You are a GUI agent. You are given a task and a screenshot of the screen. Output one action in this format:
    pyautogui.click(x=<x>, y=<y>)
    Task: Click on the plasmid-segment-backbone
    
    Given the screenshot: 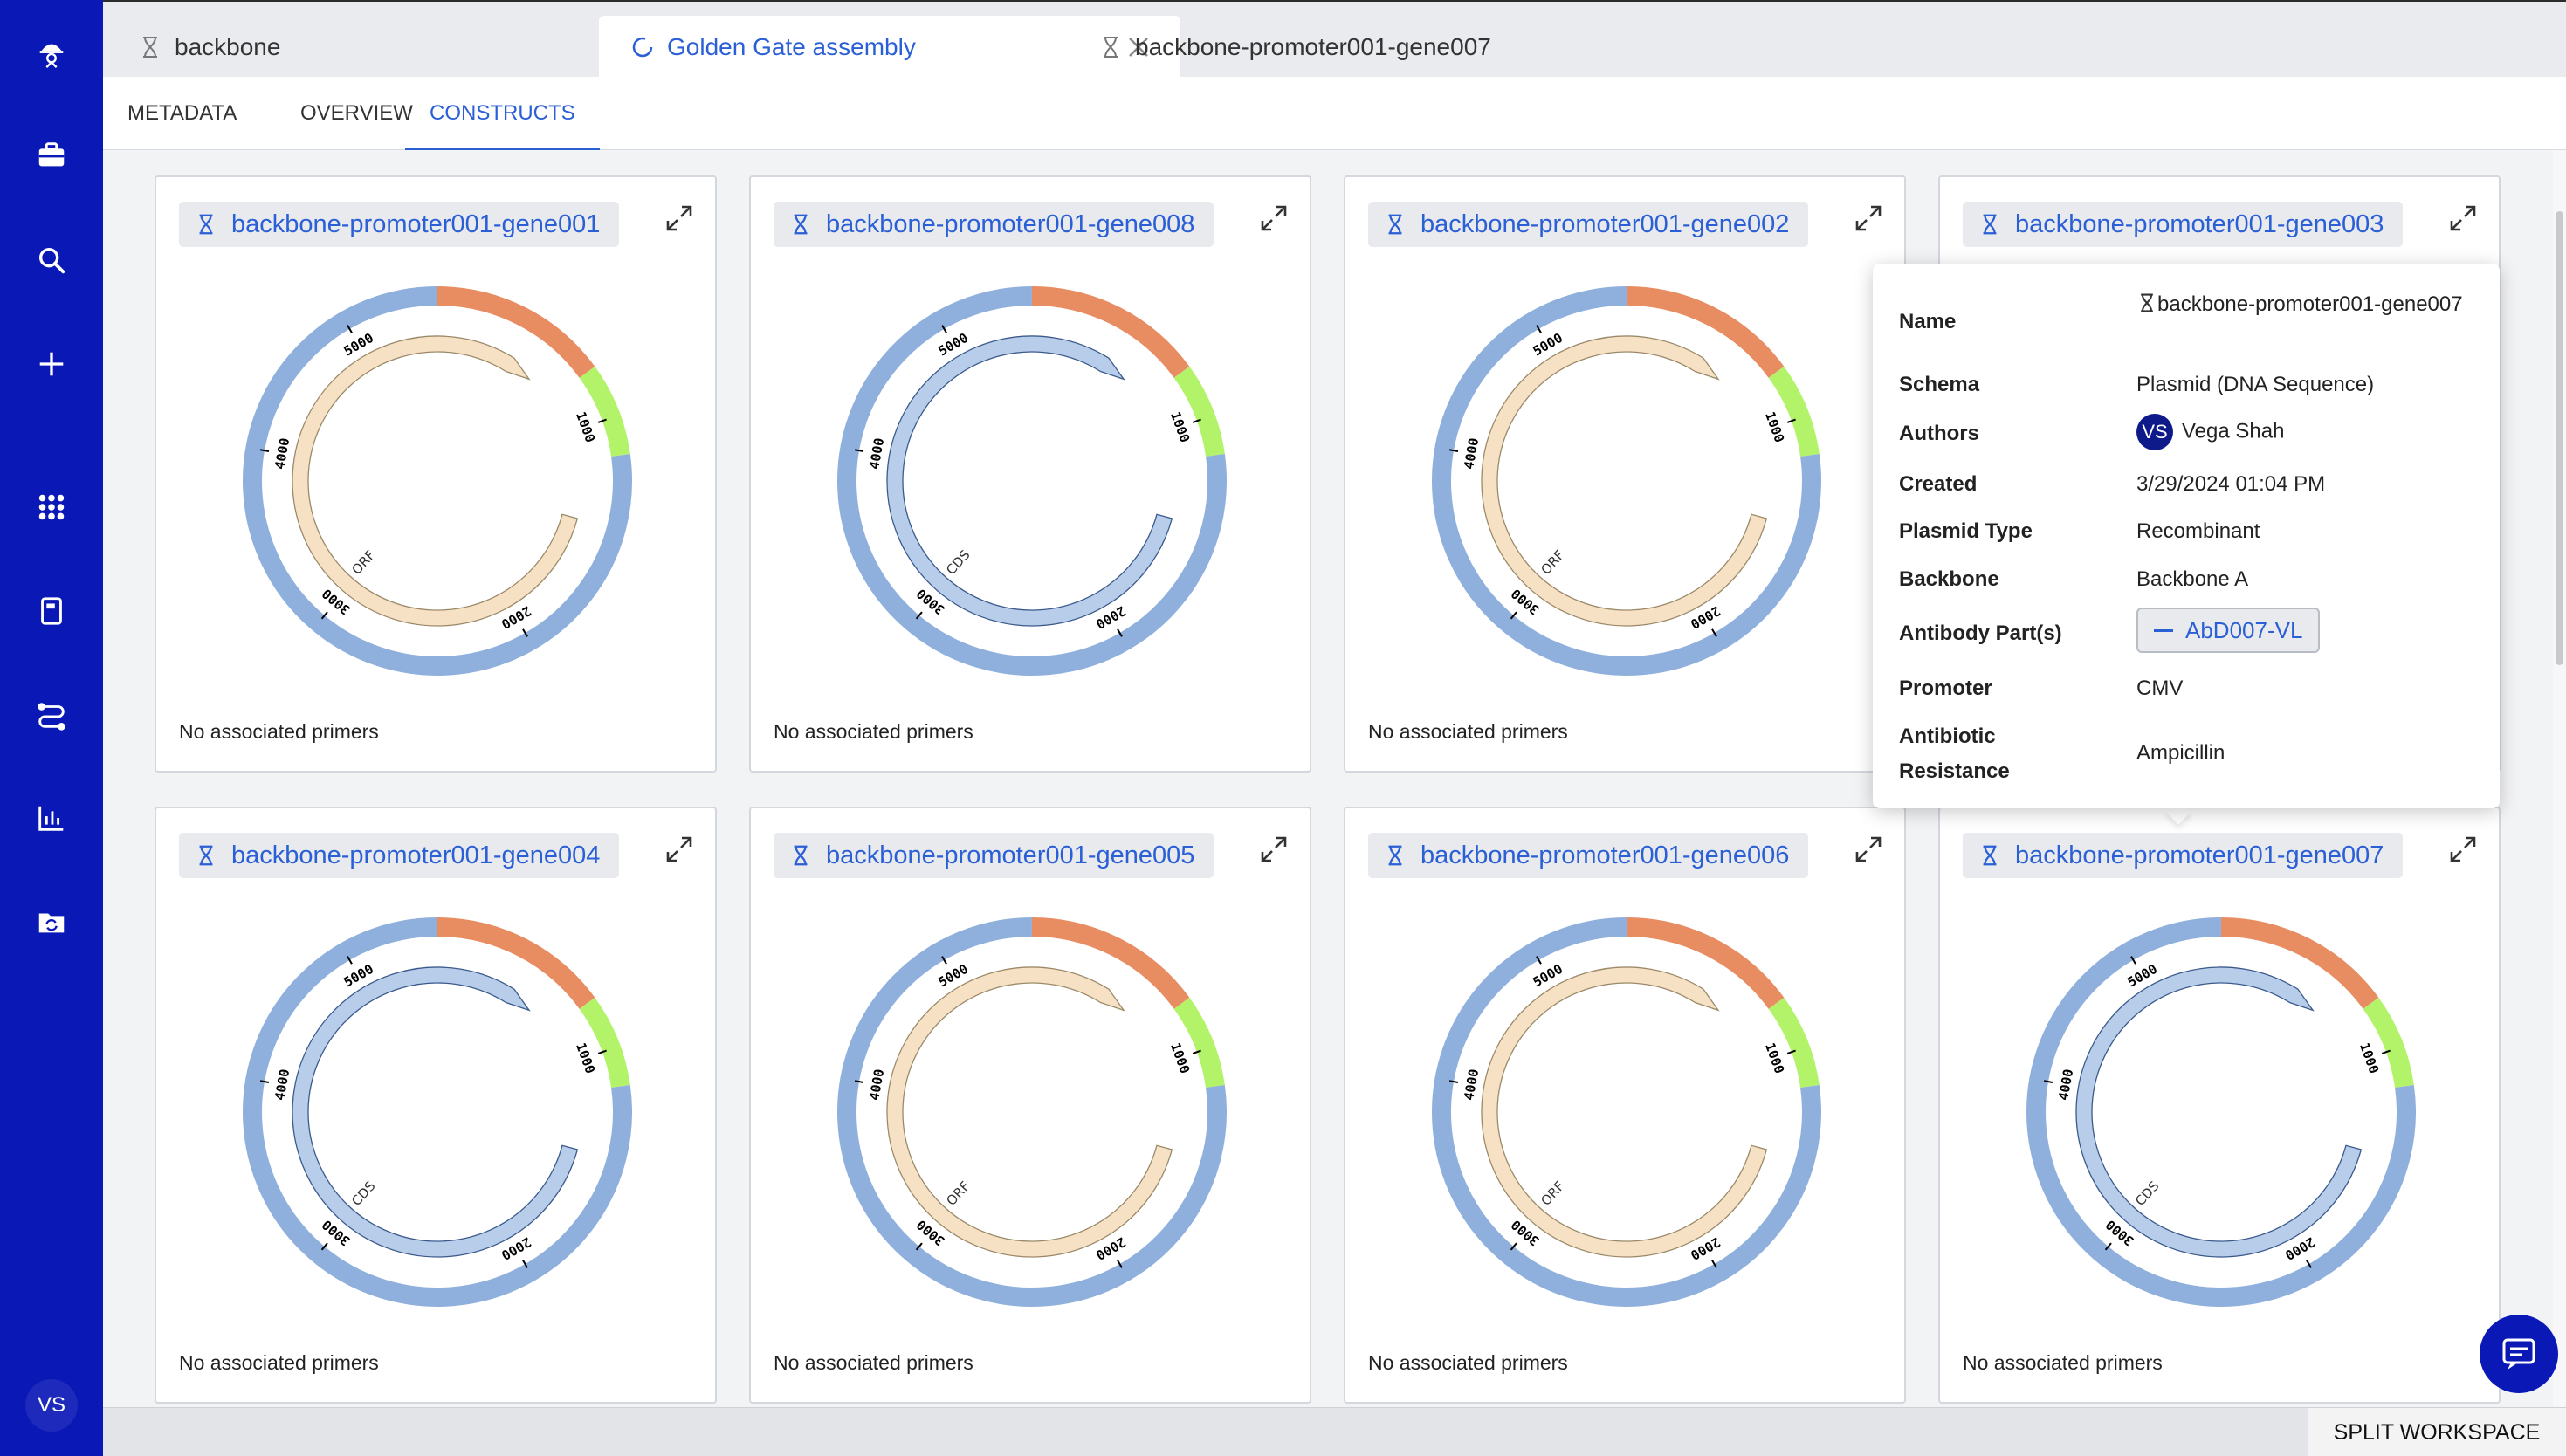 What is the action you would take?
    pyautogui.click(x=437, y=481)
    